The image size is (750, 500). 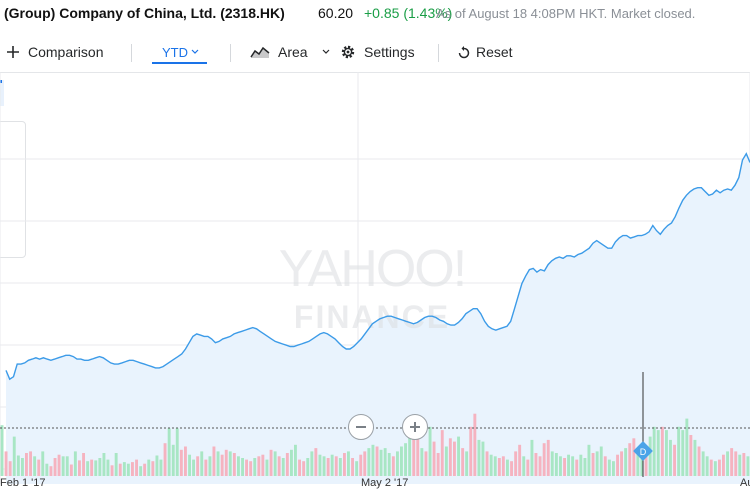 I want to click on chevron-down-icon, so click(x=195, y=52).